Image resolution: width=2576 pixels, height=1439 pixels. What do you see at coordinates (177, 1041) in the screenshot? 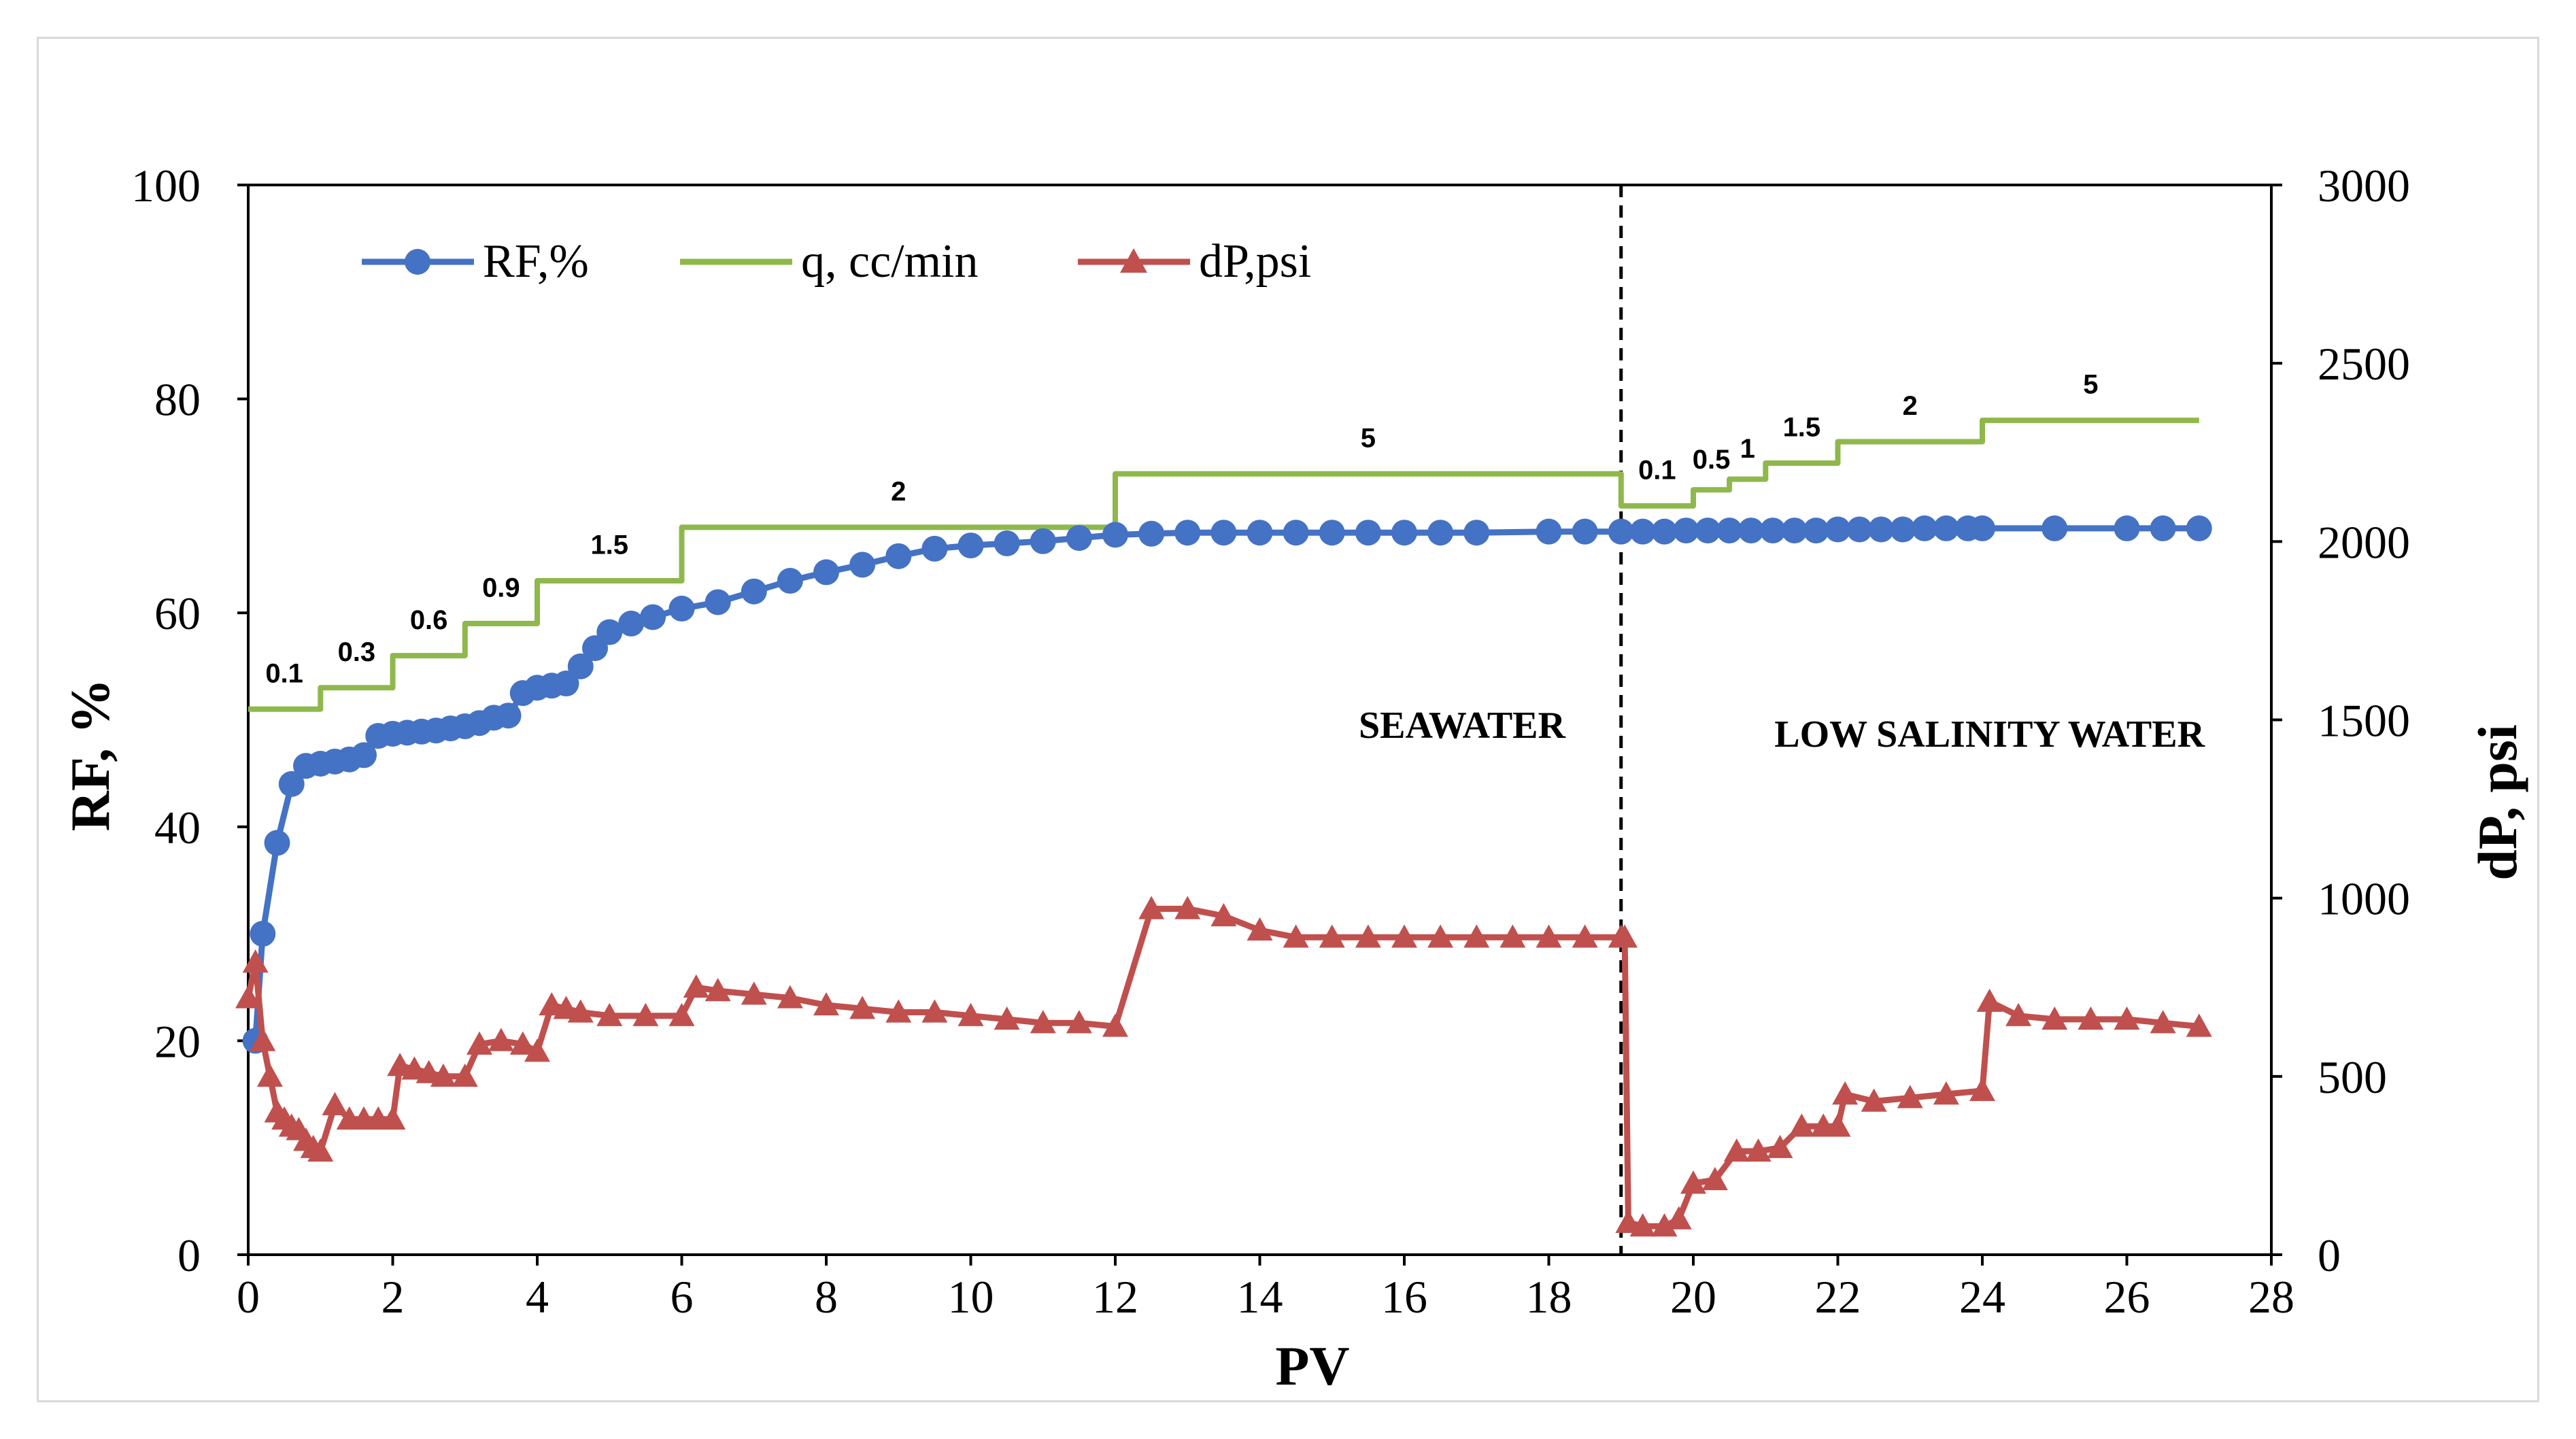
I see `y-tick-label: 20` at bounding box center [177, 1041].